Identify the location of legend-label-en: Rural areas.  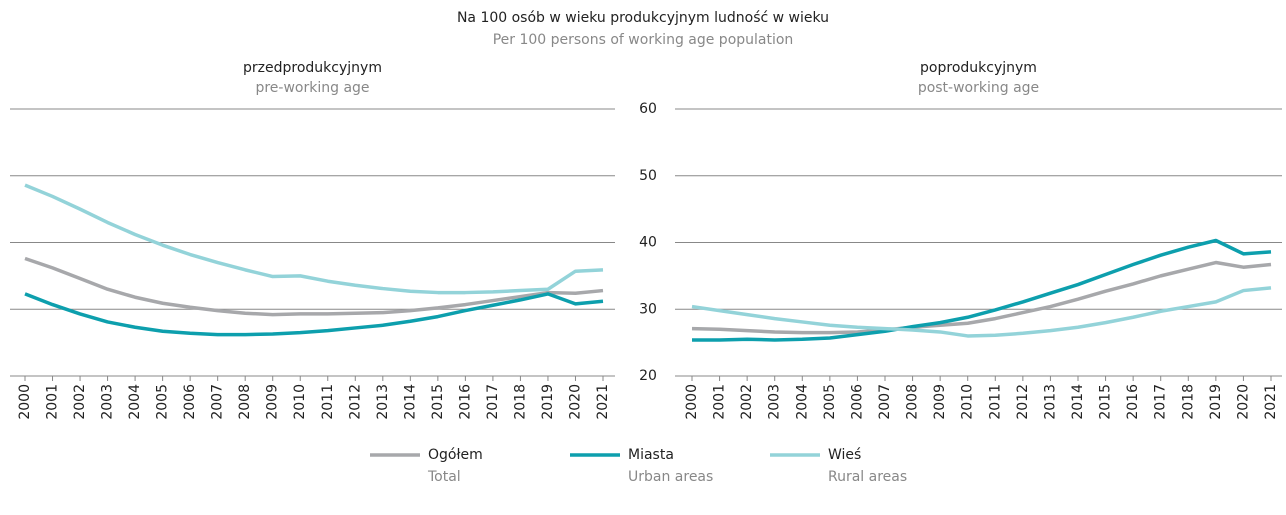
(867, 477).